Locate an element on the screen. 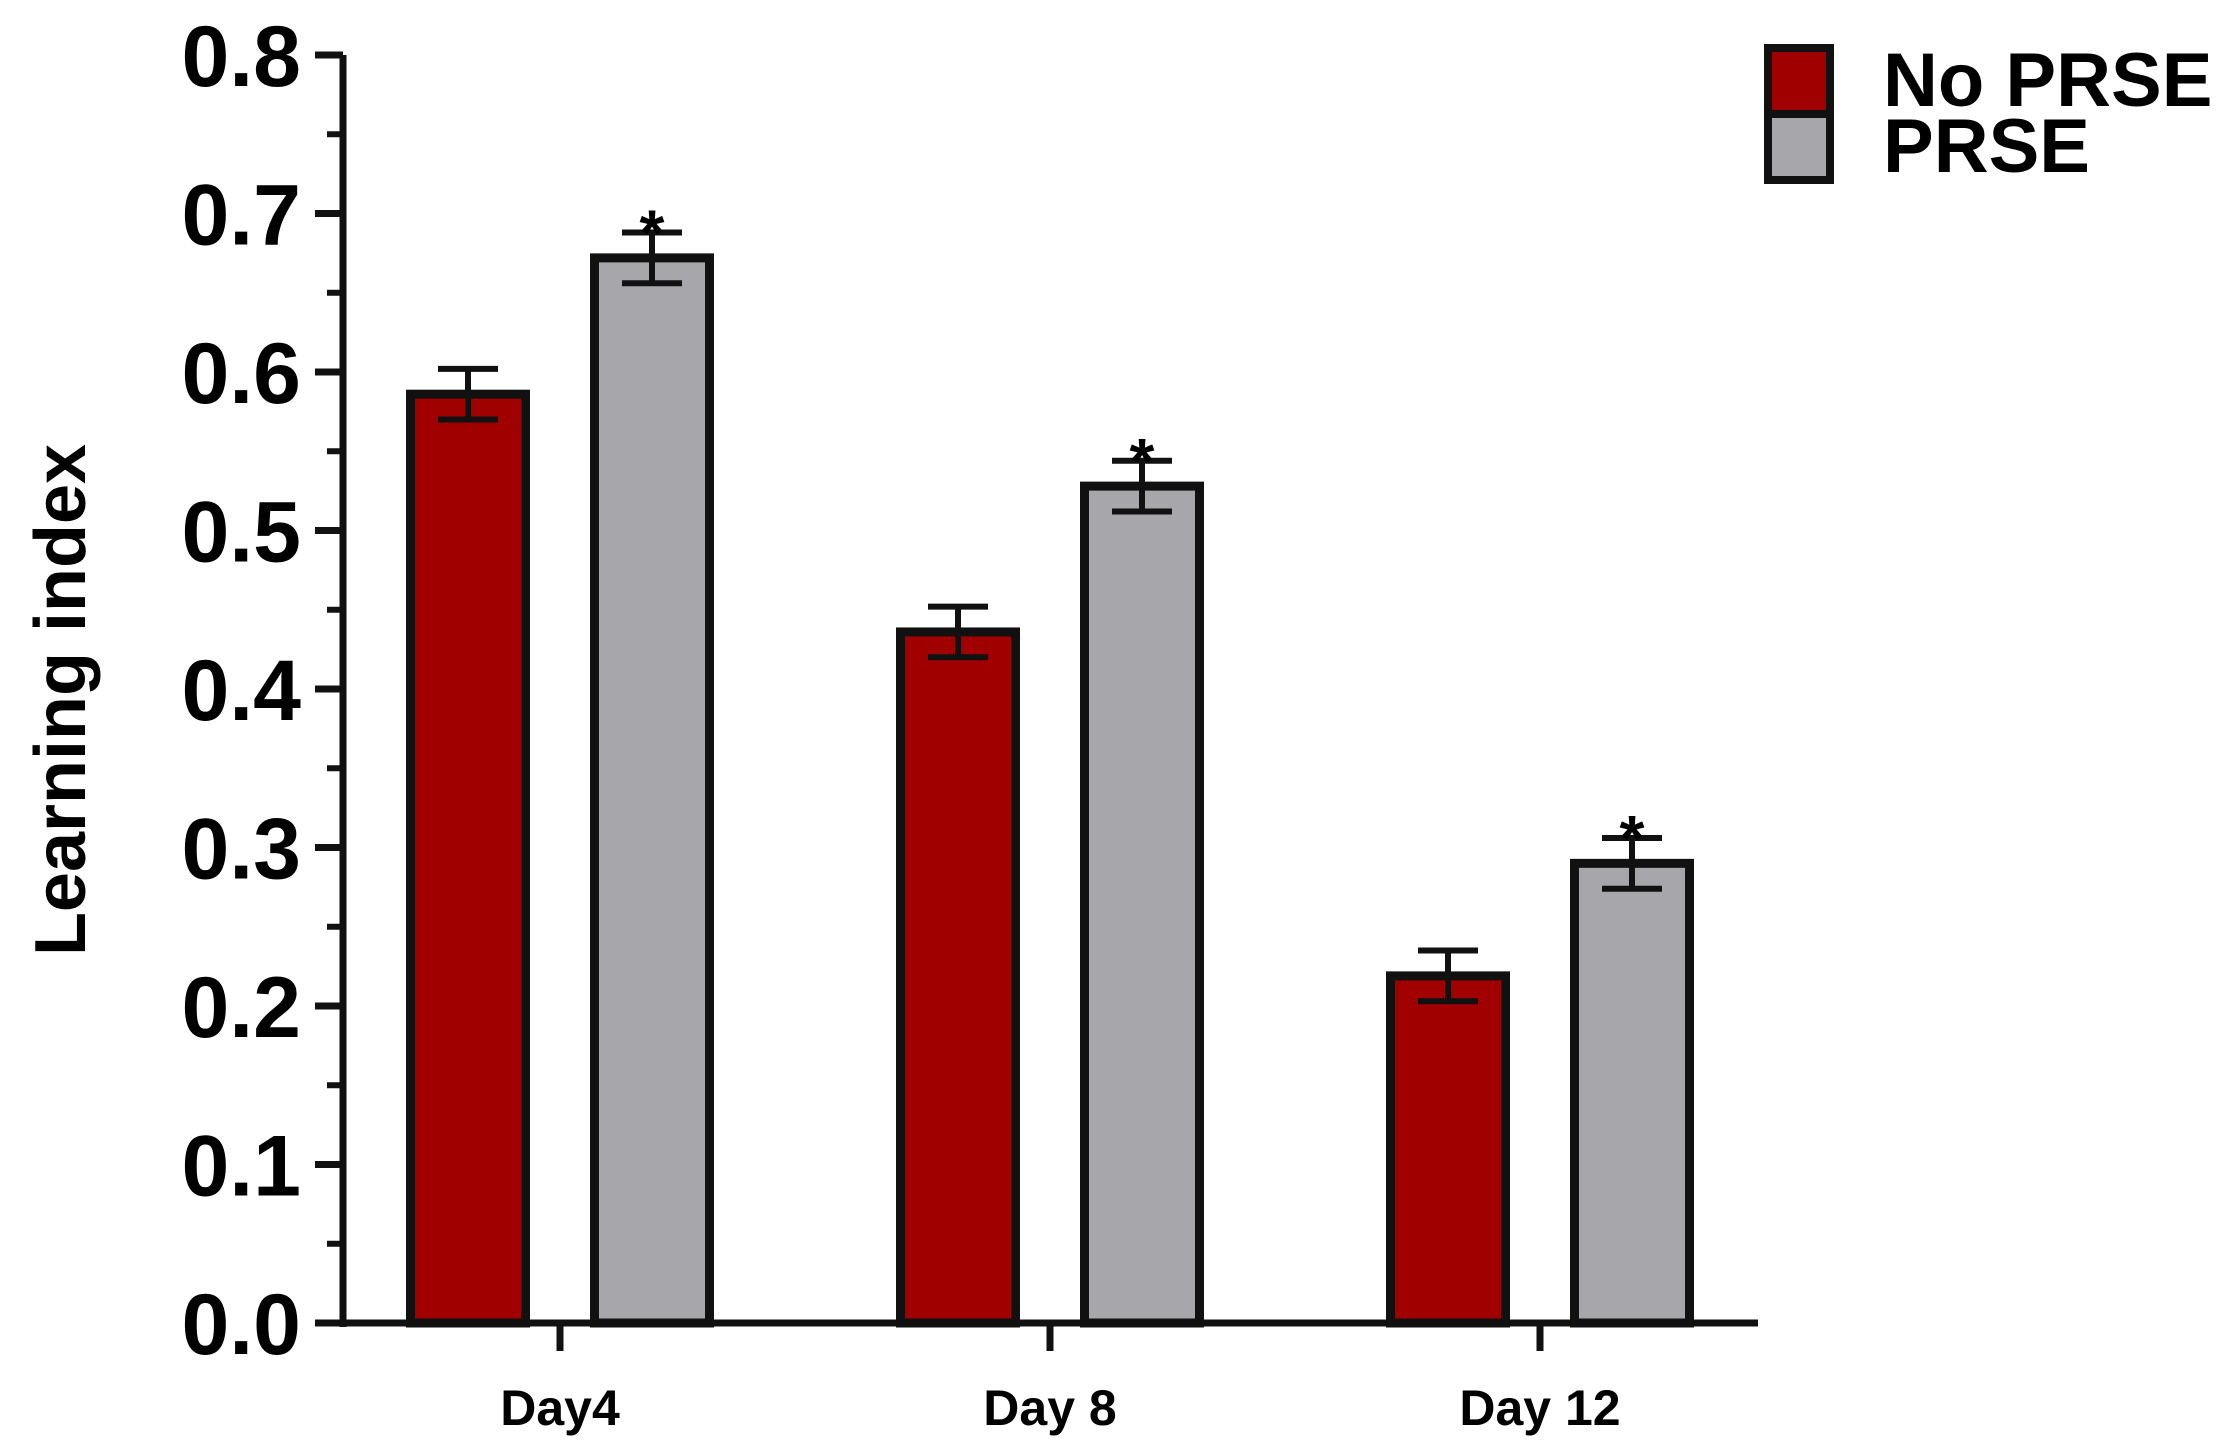 The image size is (2217, 1455). x-tick-label: Day4 is located at coordinates (560, 1408).